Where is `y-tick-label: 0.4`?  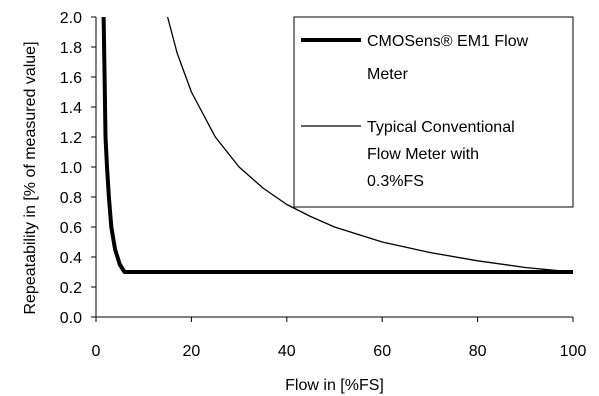 y-tick-label: 0.4 is located at coordinates (71, 258).